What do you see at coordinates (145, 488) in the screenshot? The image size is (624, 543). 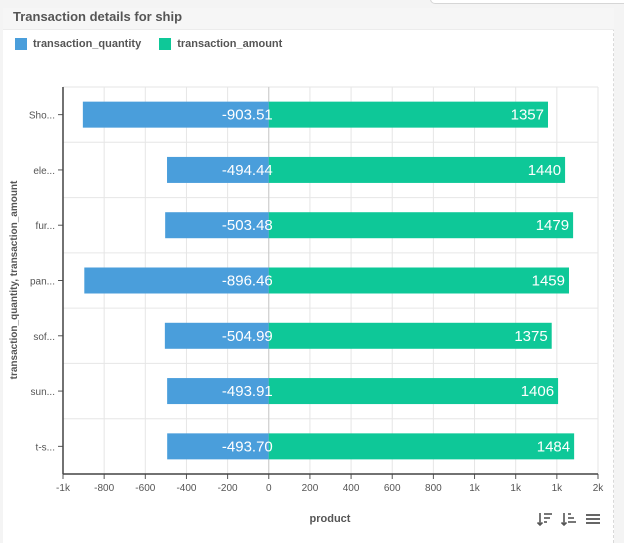 I see `x-tick-label: -600` at bounding box center [145, 488].